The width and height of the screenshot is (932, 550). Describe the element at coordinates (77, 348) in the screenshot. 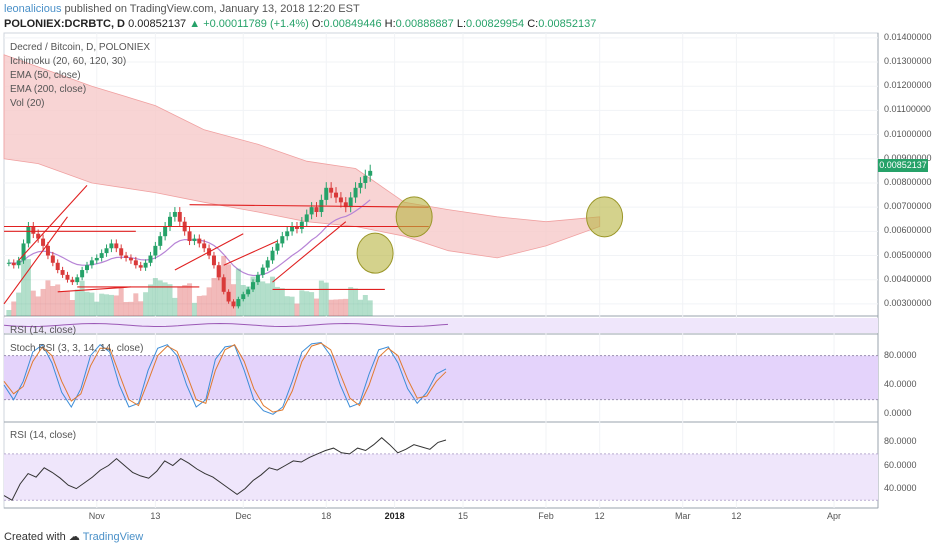

I see `stoch-rsi-pane-title: Stoch RSI (3, 3, 14, 14, close)` at that location.